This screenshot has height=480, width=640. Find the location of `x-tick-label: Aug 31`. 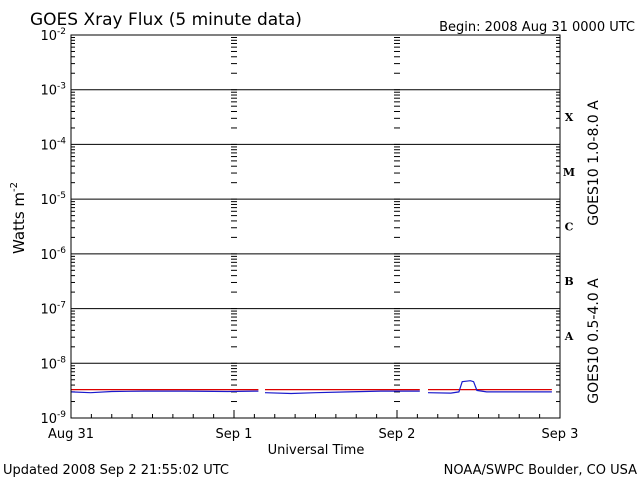

x-tick-label: Aug 31 is located at coordinates (71, 434).